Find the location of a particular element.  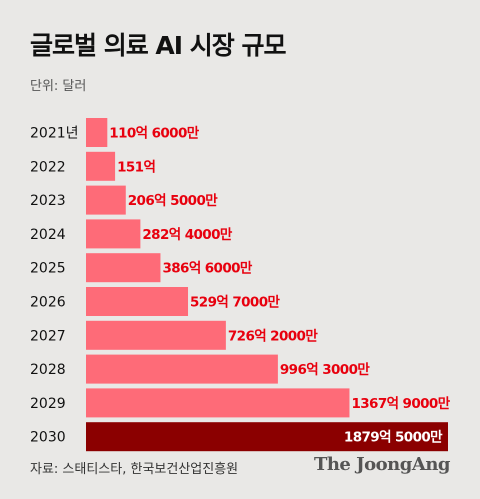

data-label: 206억 5000만 is located at coordinates (173, 201).